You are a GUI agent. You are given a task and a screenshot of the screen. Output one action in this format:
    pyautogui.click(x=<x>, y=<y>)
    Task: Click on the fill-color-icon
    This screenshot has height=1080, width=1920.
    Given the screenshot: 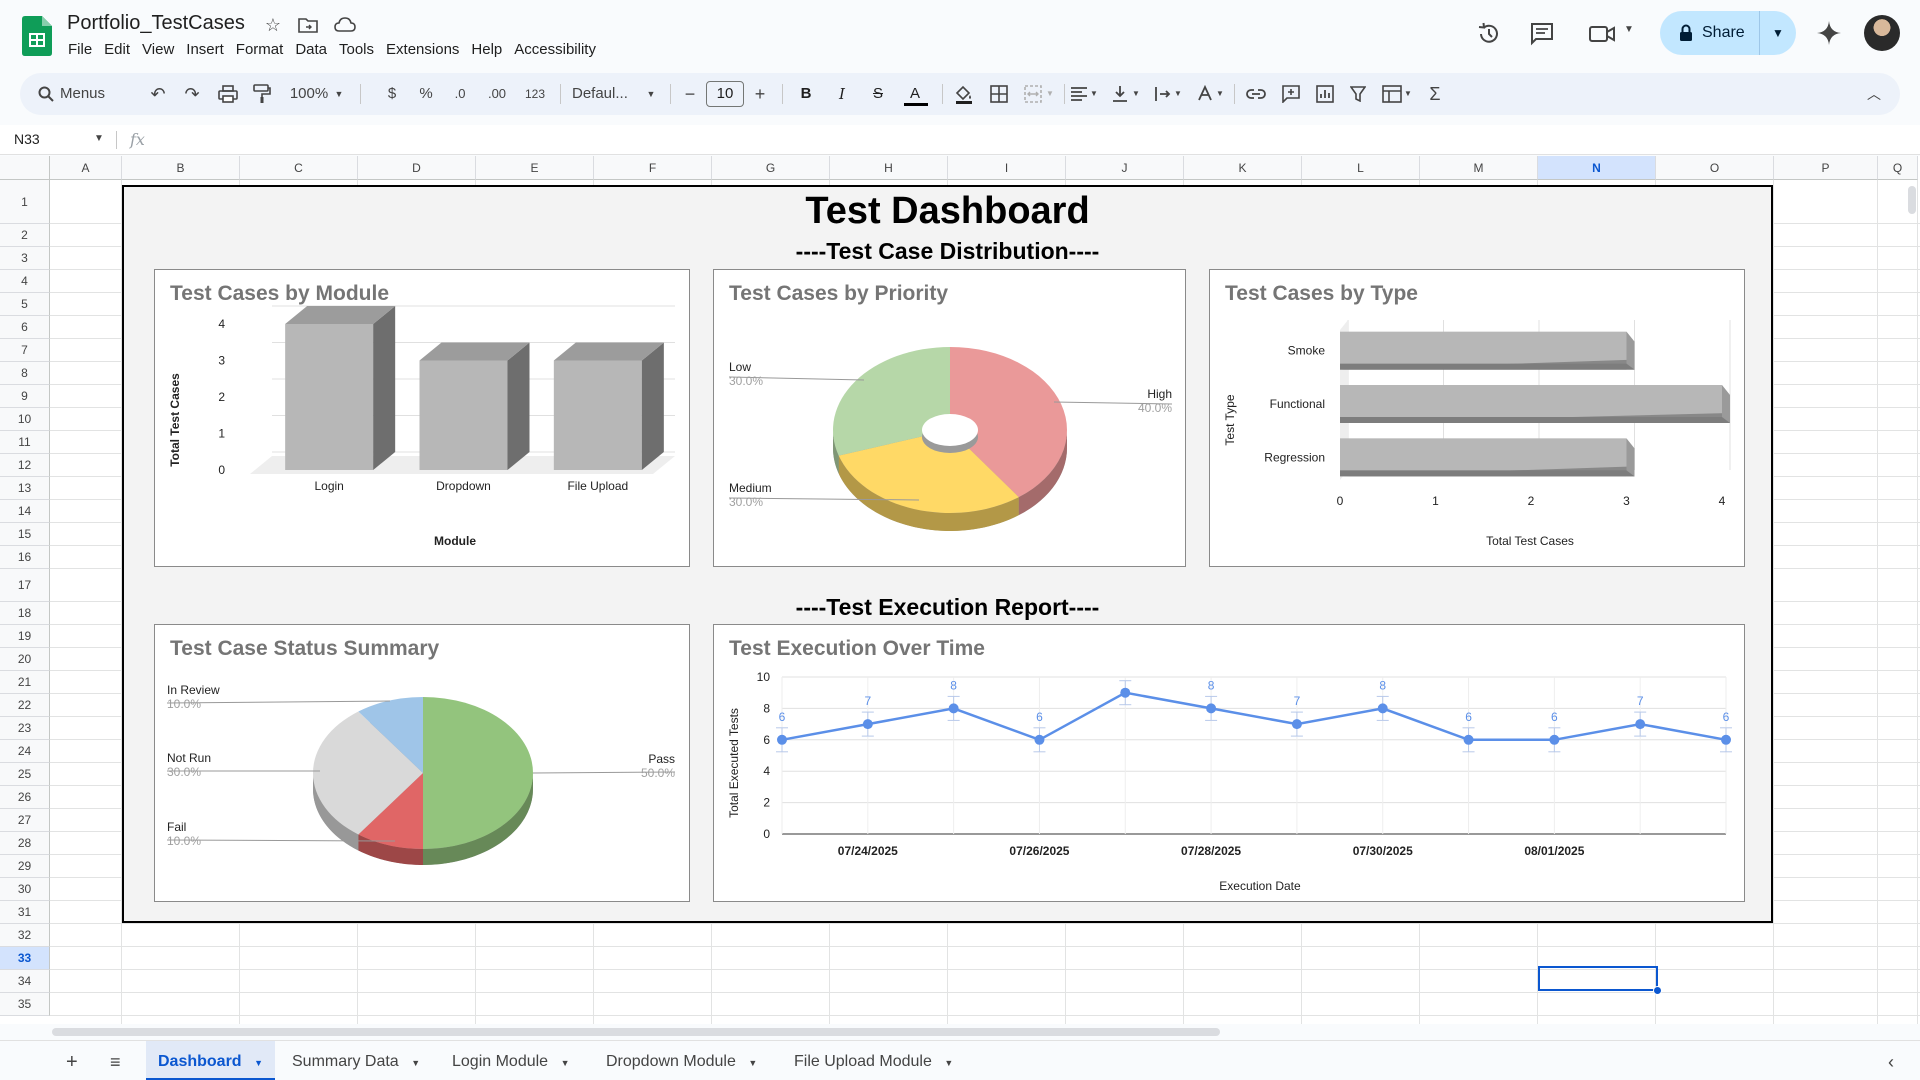 What is the action you would take?
    pyautogui.click(x=964, y=94)
    